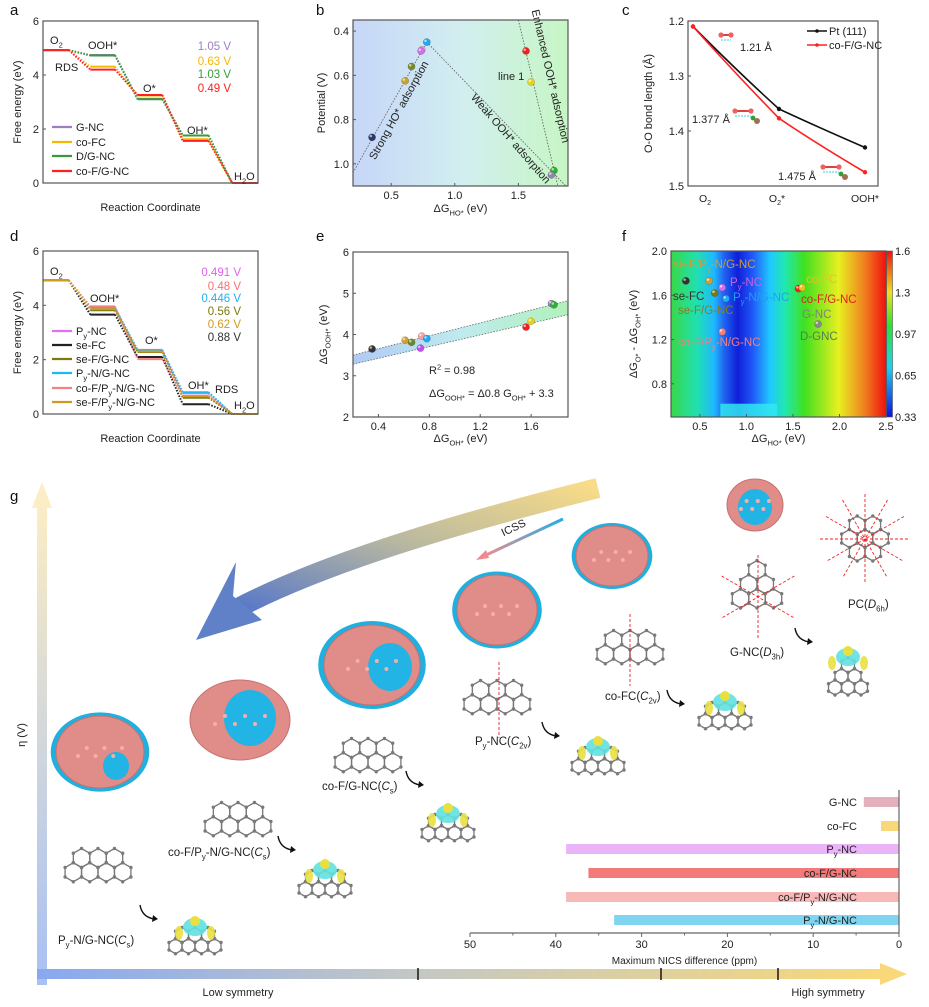  Describe the element at coordinates (523, 537) in the screenshot. I see `icss-arrow` at that location.